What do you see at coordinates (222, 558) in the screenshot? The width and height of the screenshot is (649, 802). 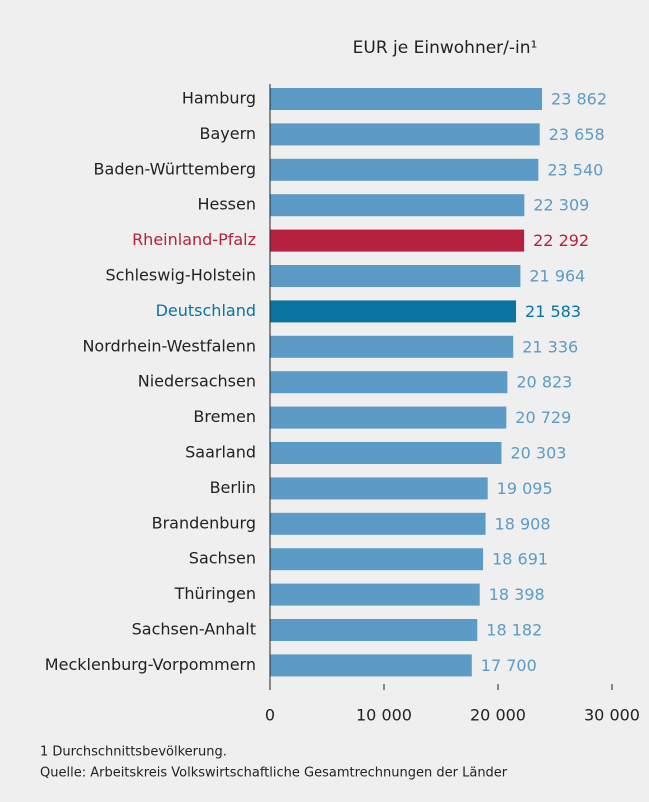 I see `category-label: Sachsen` at bounding box center [222, 558].